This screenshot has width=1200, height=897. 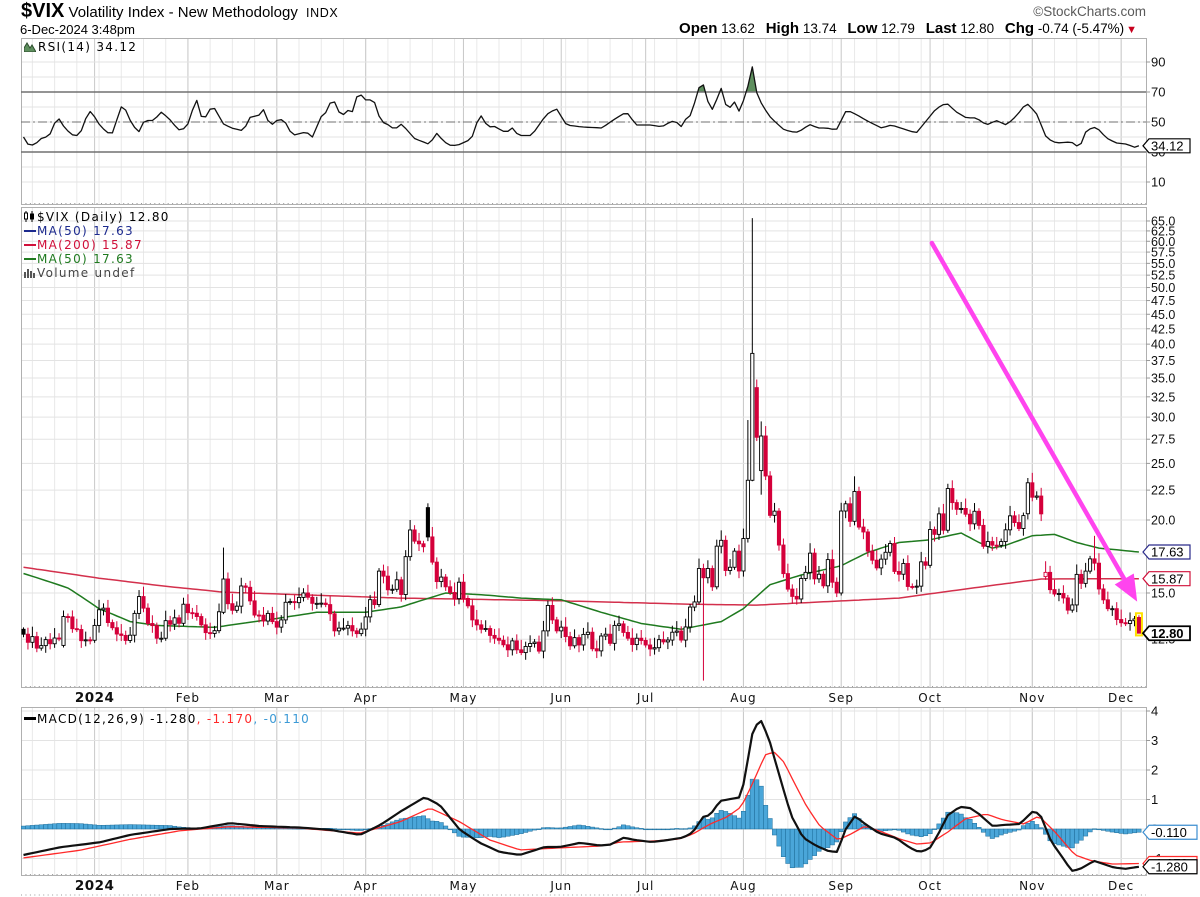 I want to click on copyright-link: ©StockCharts.com, so click(x=1089, y=11).